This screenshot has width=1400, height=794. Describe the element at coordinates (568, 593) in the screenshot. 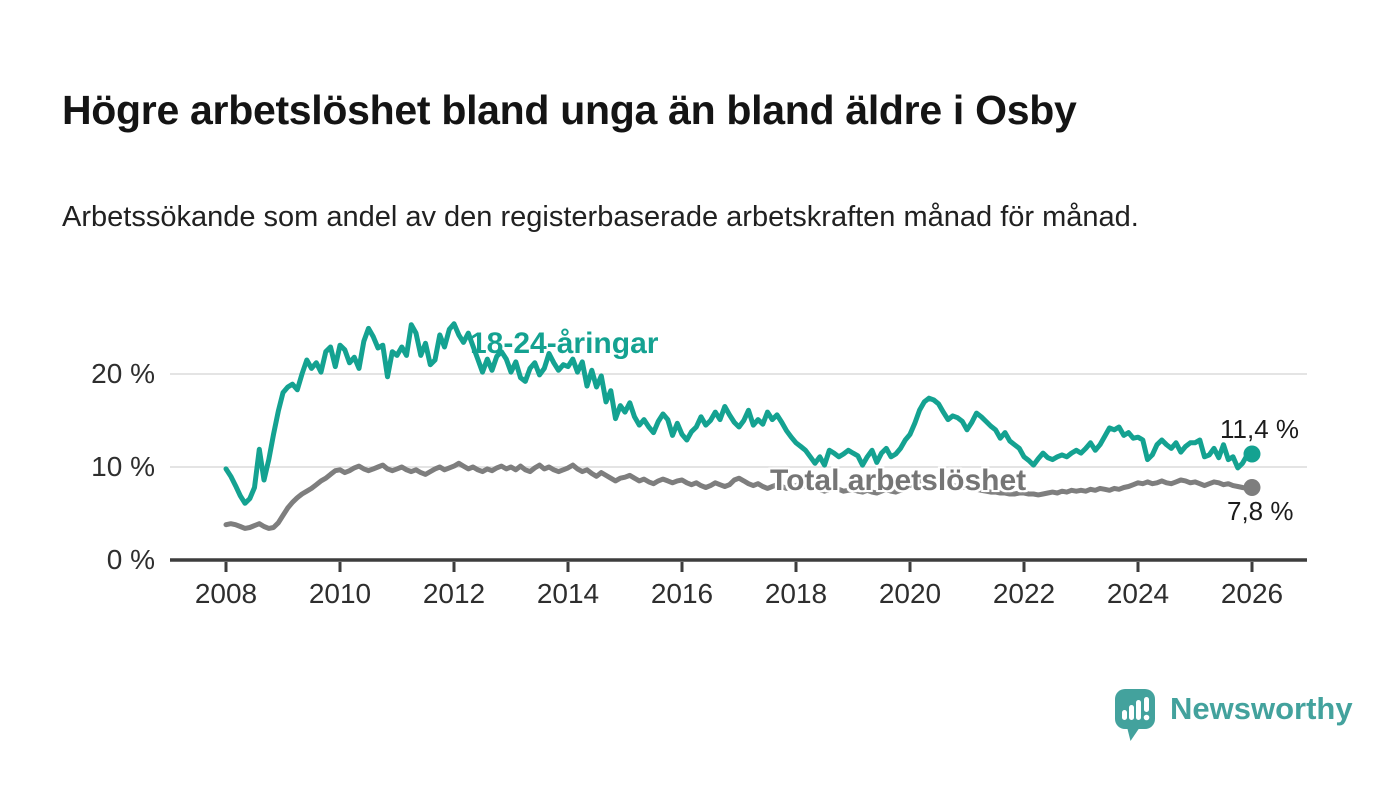

I see `x-axis-label: 2014` at that location.